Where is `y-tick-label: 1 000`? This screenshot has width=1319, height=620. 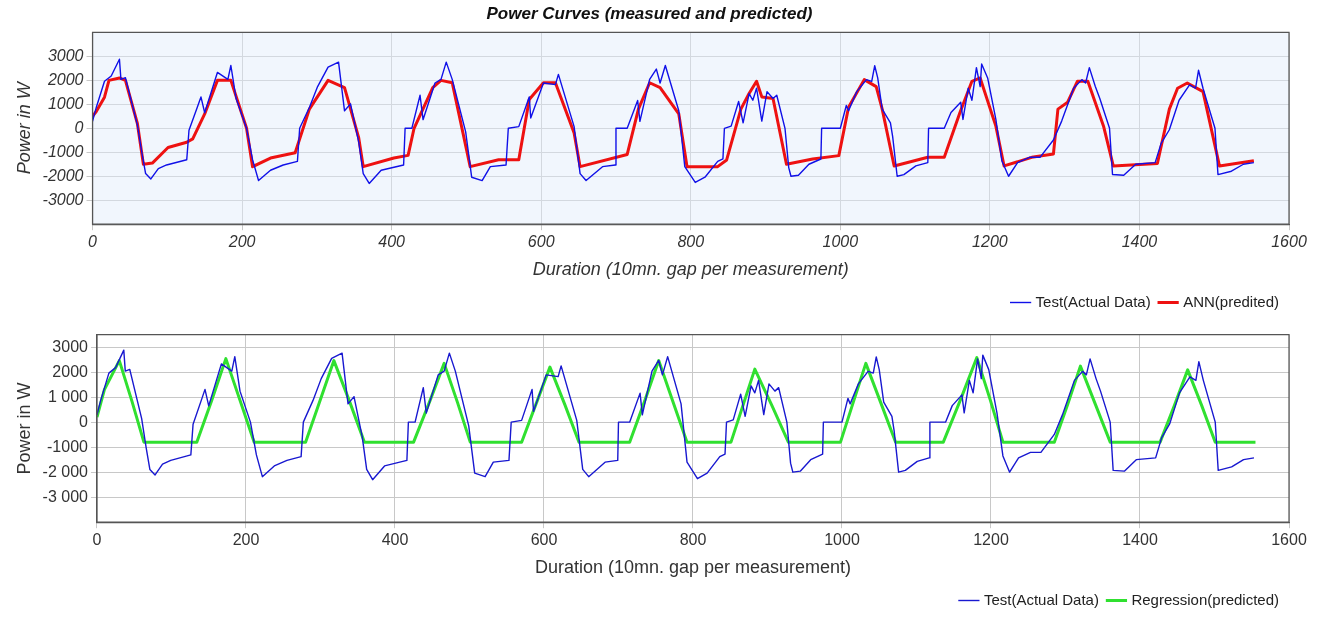 y-tick-label: 1 000 is located at coordinates (68, 396).